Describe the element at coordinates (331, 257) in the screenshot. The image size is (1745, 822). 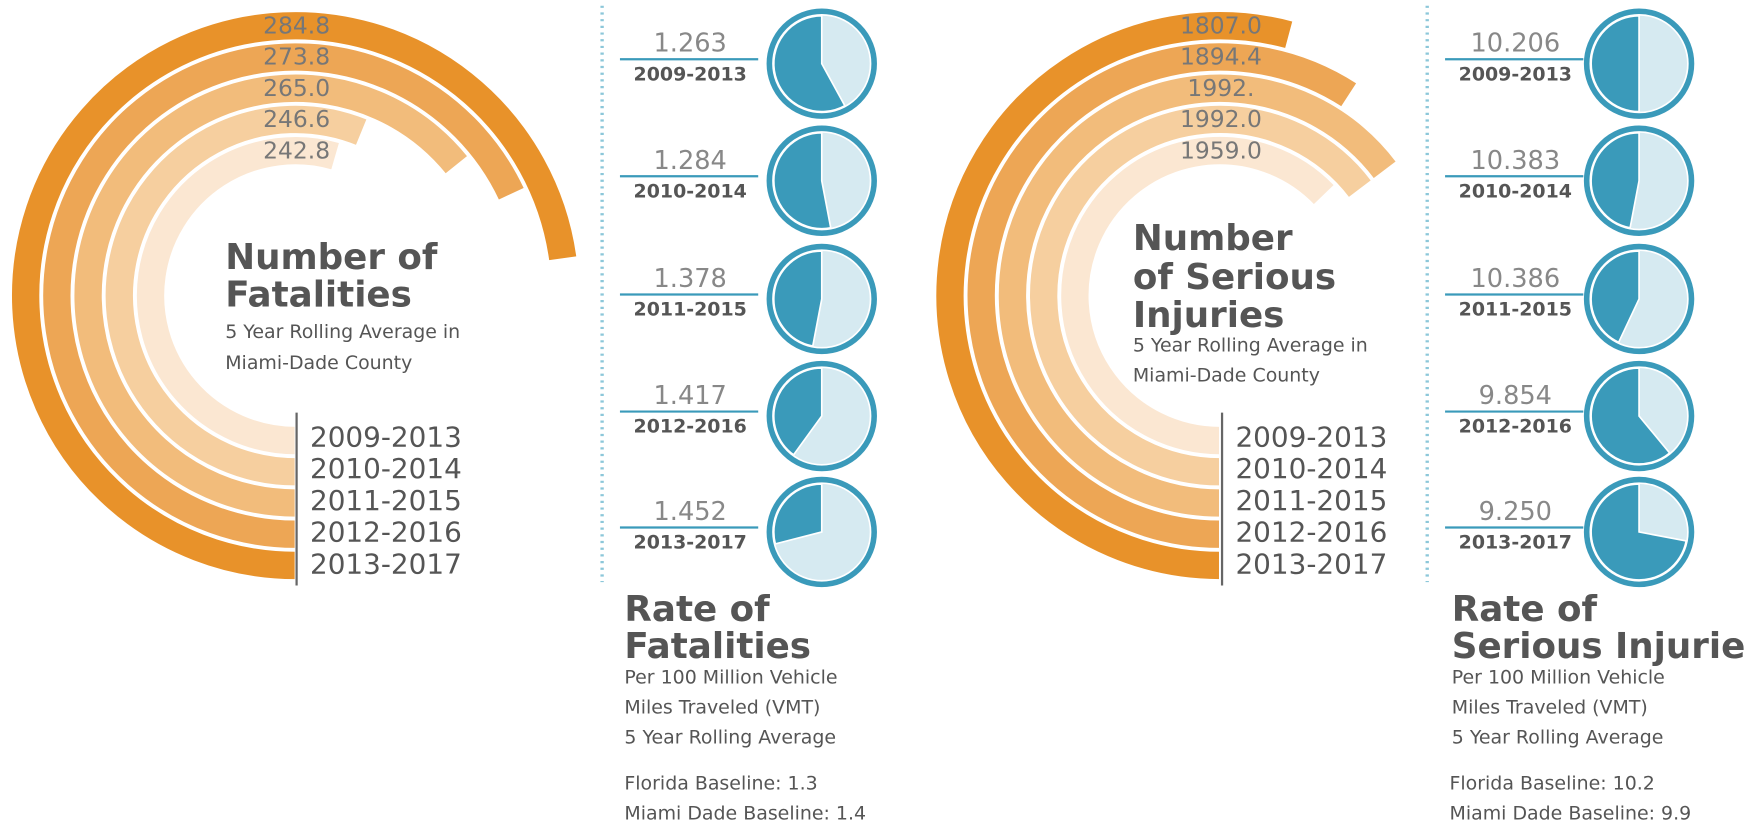
I see `title: Number of` at that location.